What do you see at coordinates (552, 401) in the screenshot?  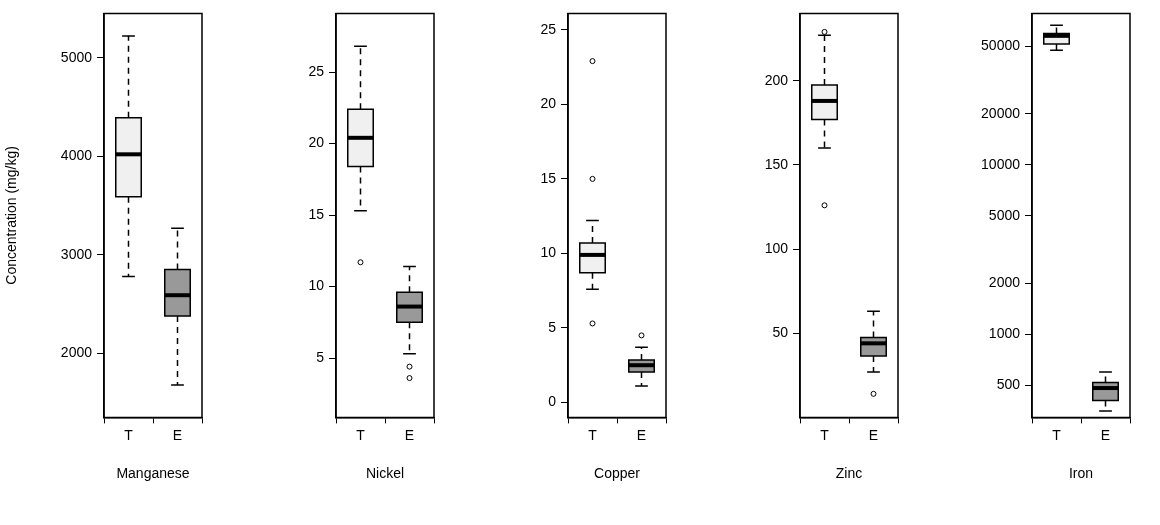 I see `y-tick-label: 0` at bounding box center [552, 401].